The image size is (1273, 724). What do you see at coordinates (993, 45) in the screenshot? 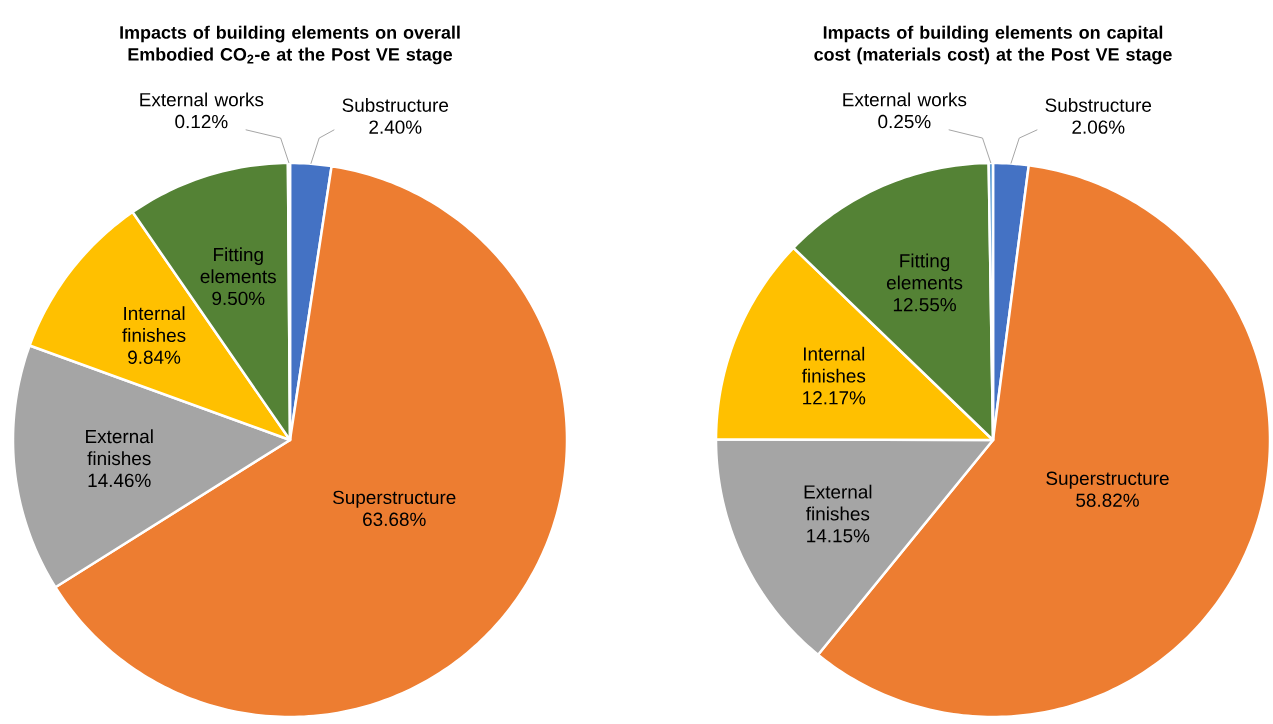
I see `chart-title: Impacts of building elements on capital cost (materials cost) at the Post VE stage` at bounding box center [993, 45].